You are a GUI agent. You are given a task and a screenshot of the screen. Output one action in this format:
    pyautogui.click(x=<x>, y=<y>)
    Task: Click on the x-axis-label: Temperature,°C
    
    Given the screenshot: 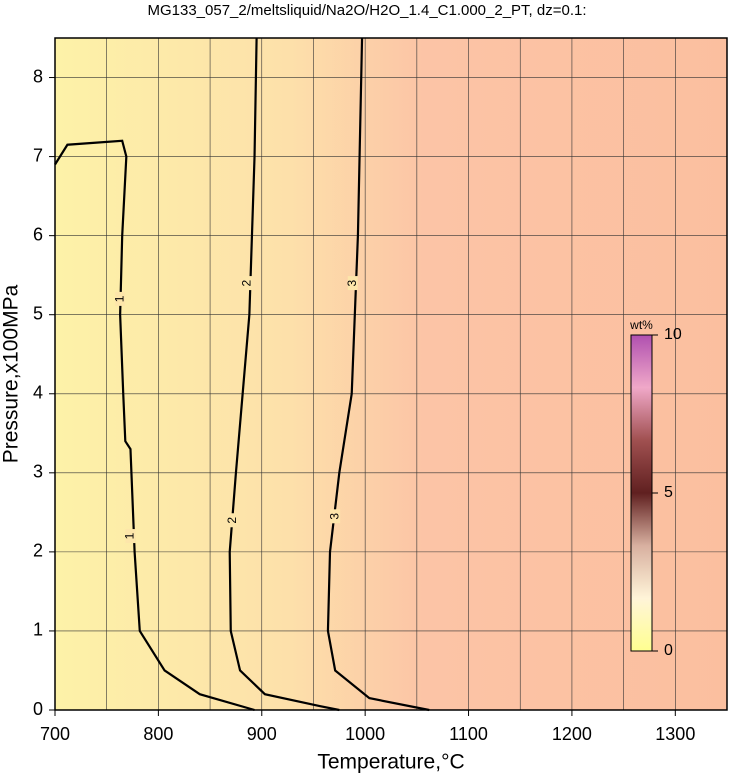 What is the action you would take?
    pyautogui.click(x=390, y=762)
    